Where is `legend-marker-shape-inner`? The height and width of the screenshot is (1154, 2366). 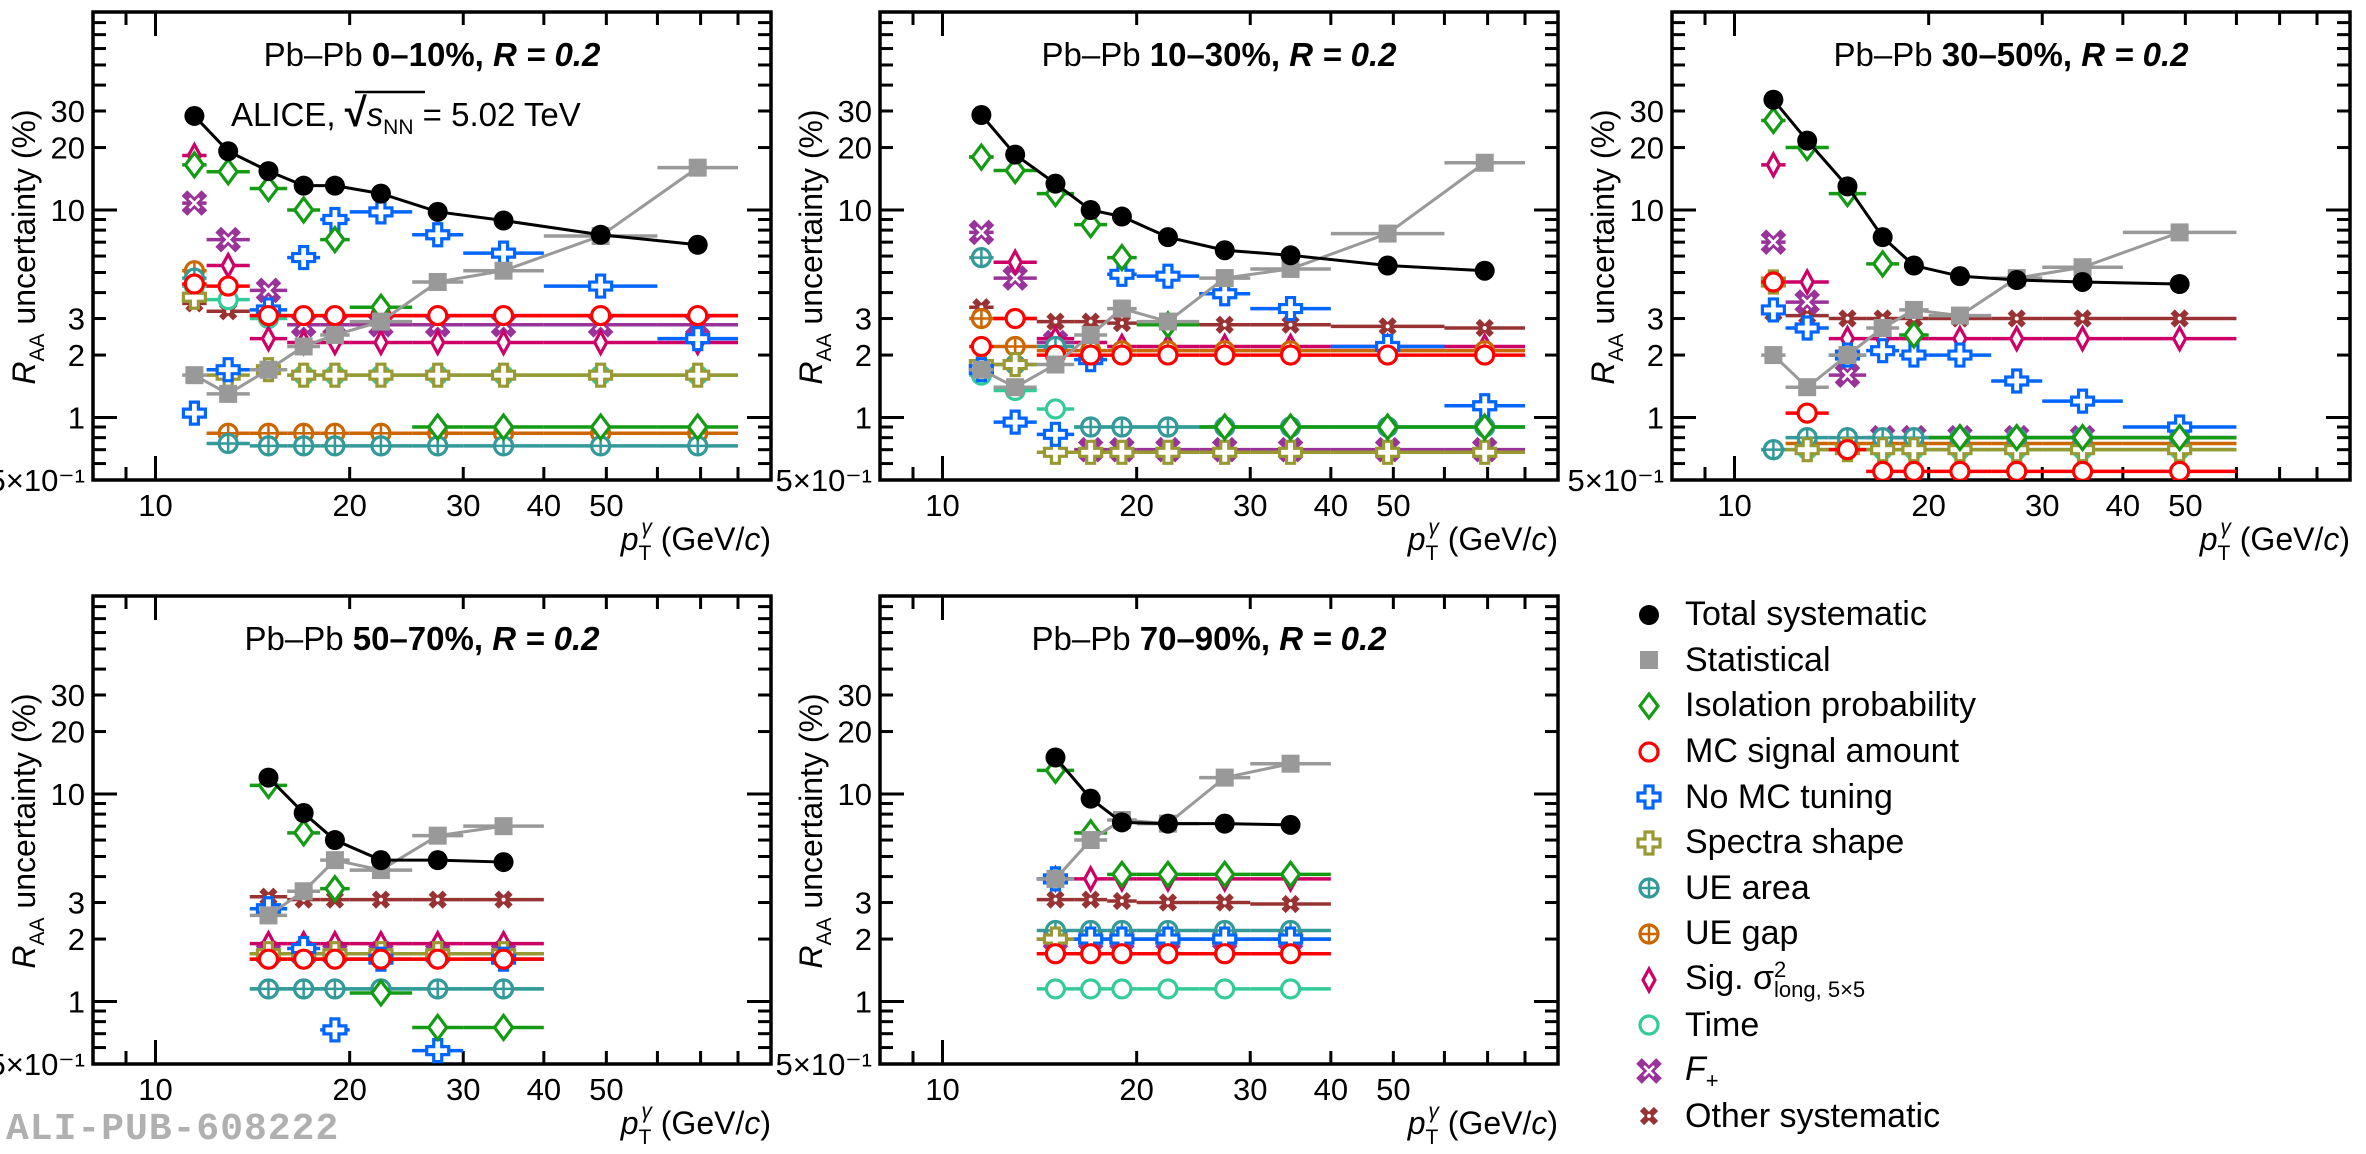
legend-marker-shape-inner is located at coordinates (1649, 1116).